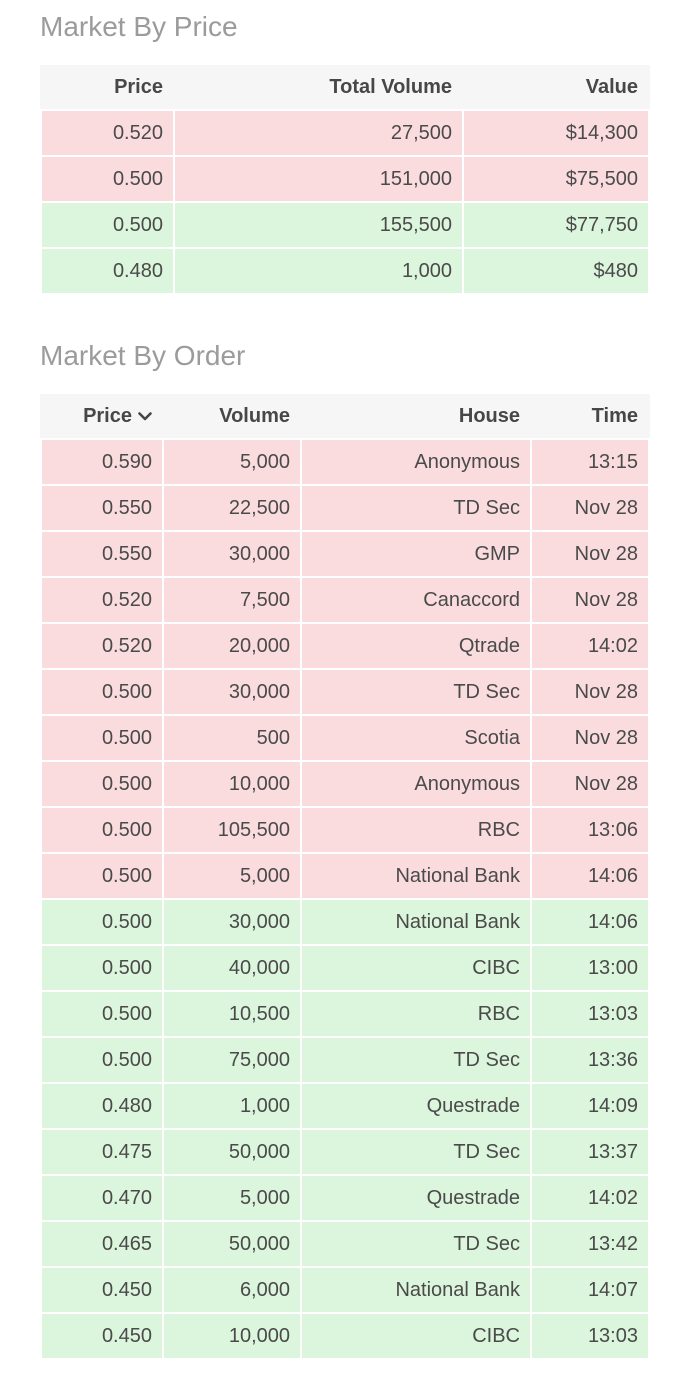  What do you see at coordinates (590, 1152) in the screenshot?
I see `time-cell: 13:37` at bounding box center [590, 1152].